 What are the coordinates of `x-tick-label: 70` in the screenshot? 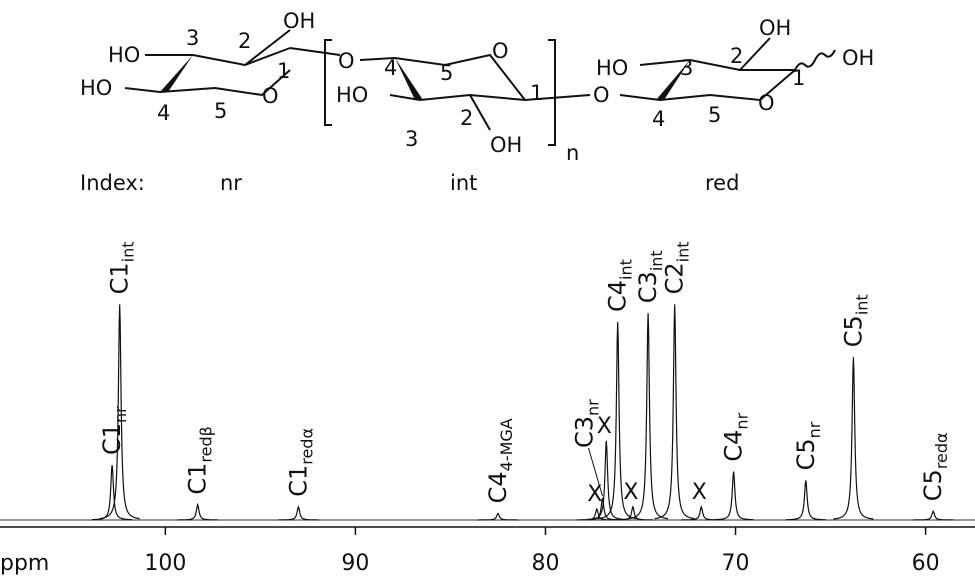 It's located at (736, 563).